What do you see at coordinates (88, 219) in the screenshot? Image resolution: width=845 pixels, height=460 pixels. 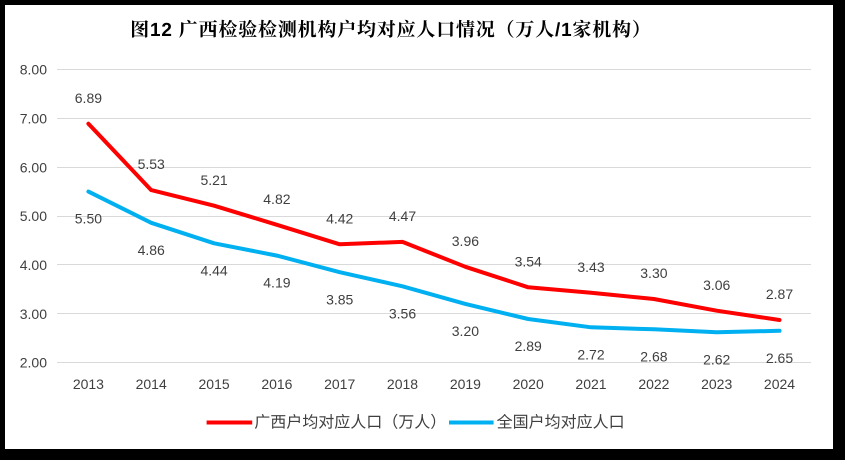 I see `svg-text: 5.50` at bounding box center [88, 219].